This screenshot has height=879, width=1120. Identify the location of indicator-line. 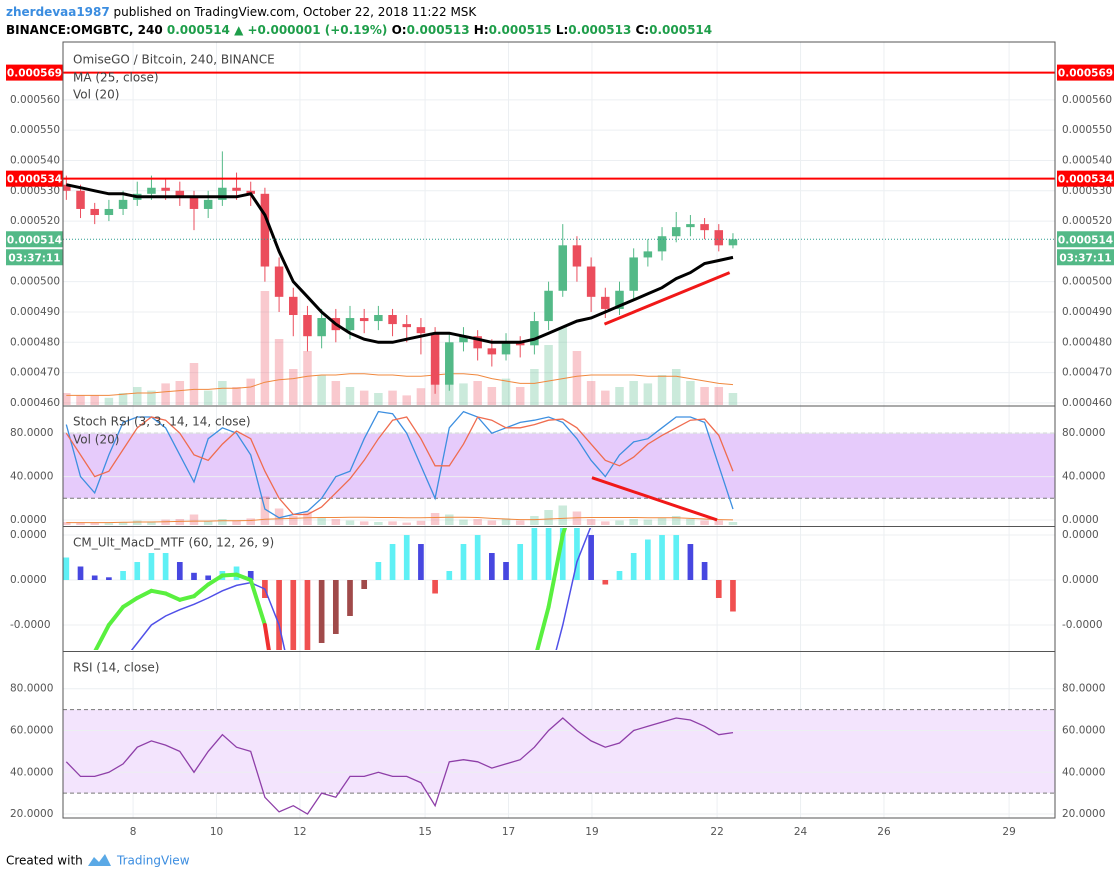
(399, 464).